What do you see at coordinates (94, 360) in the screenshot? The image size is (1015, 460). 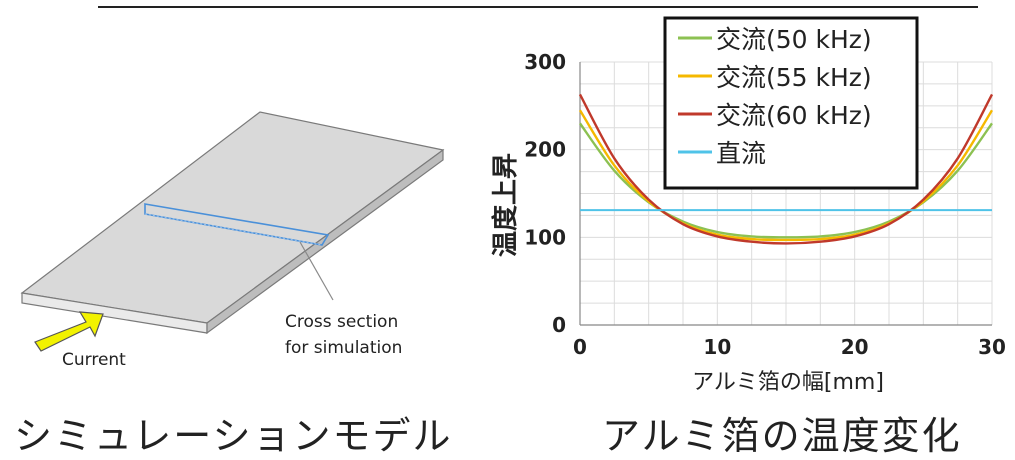 I see `current-label: Current` at bounding box center [94, 360].